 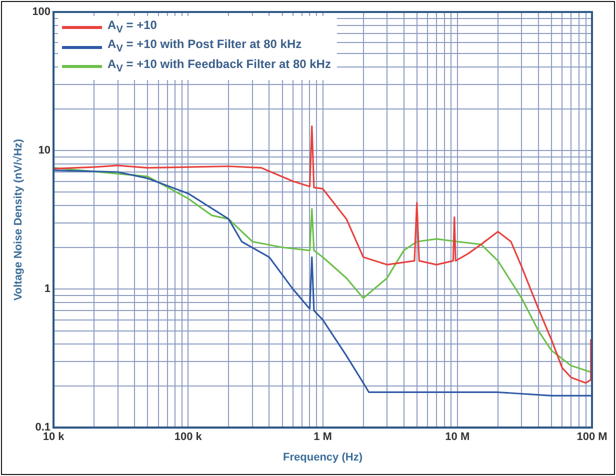 I want to click on x-tick-label: 100 k, so click(x=188, y=437).